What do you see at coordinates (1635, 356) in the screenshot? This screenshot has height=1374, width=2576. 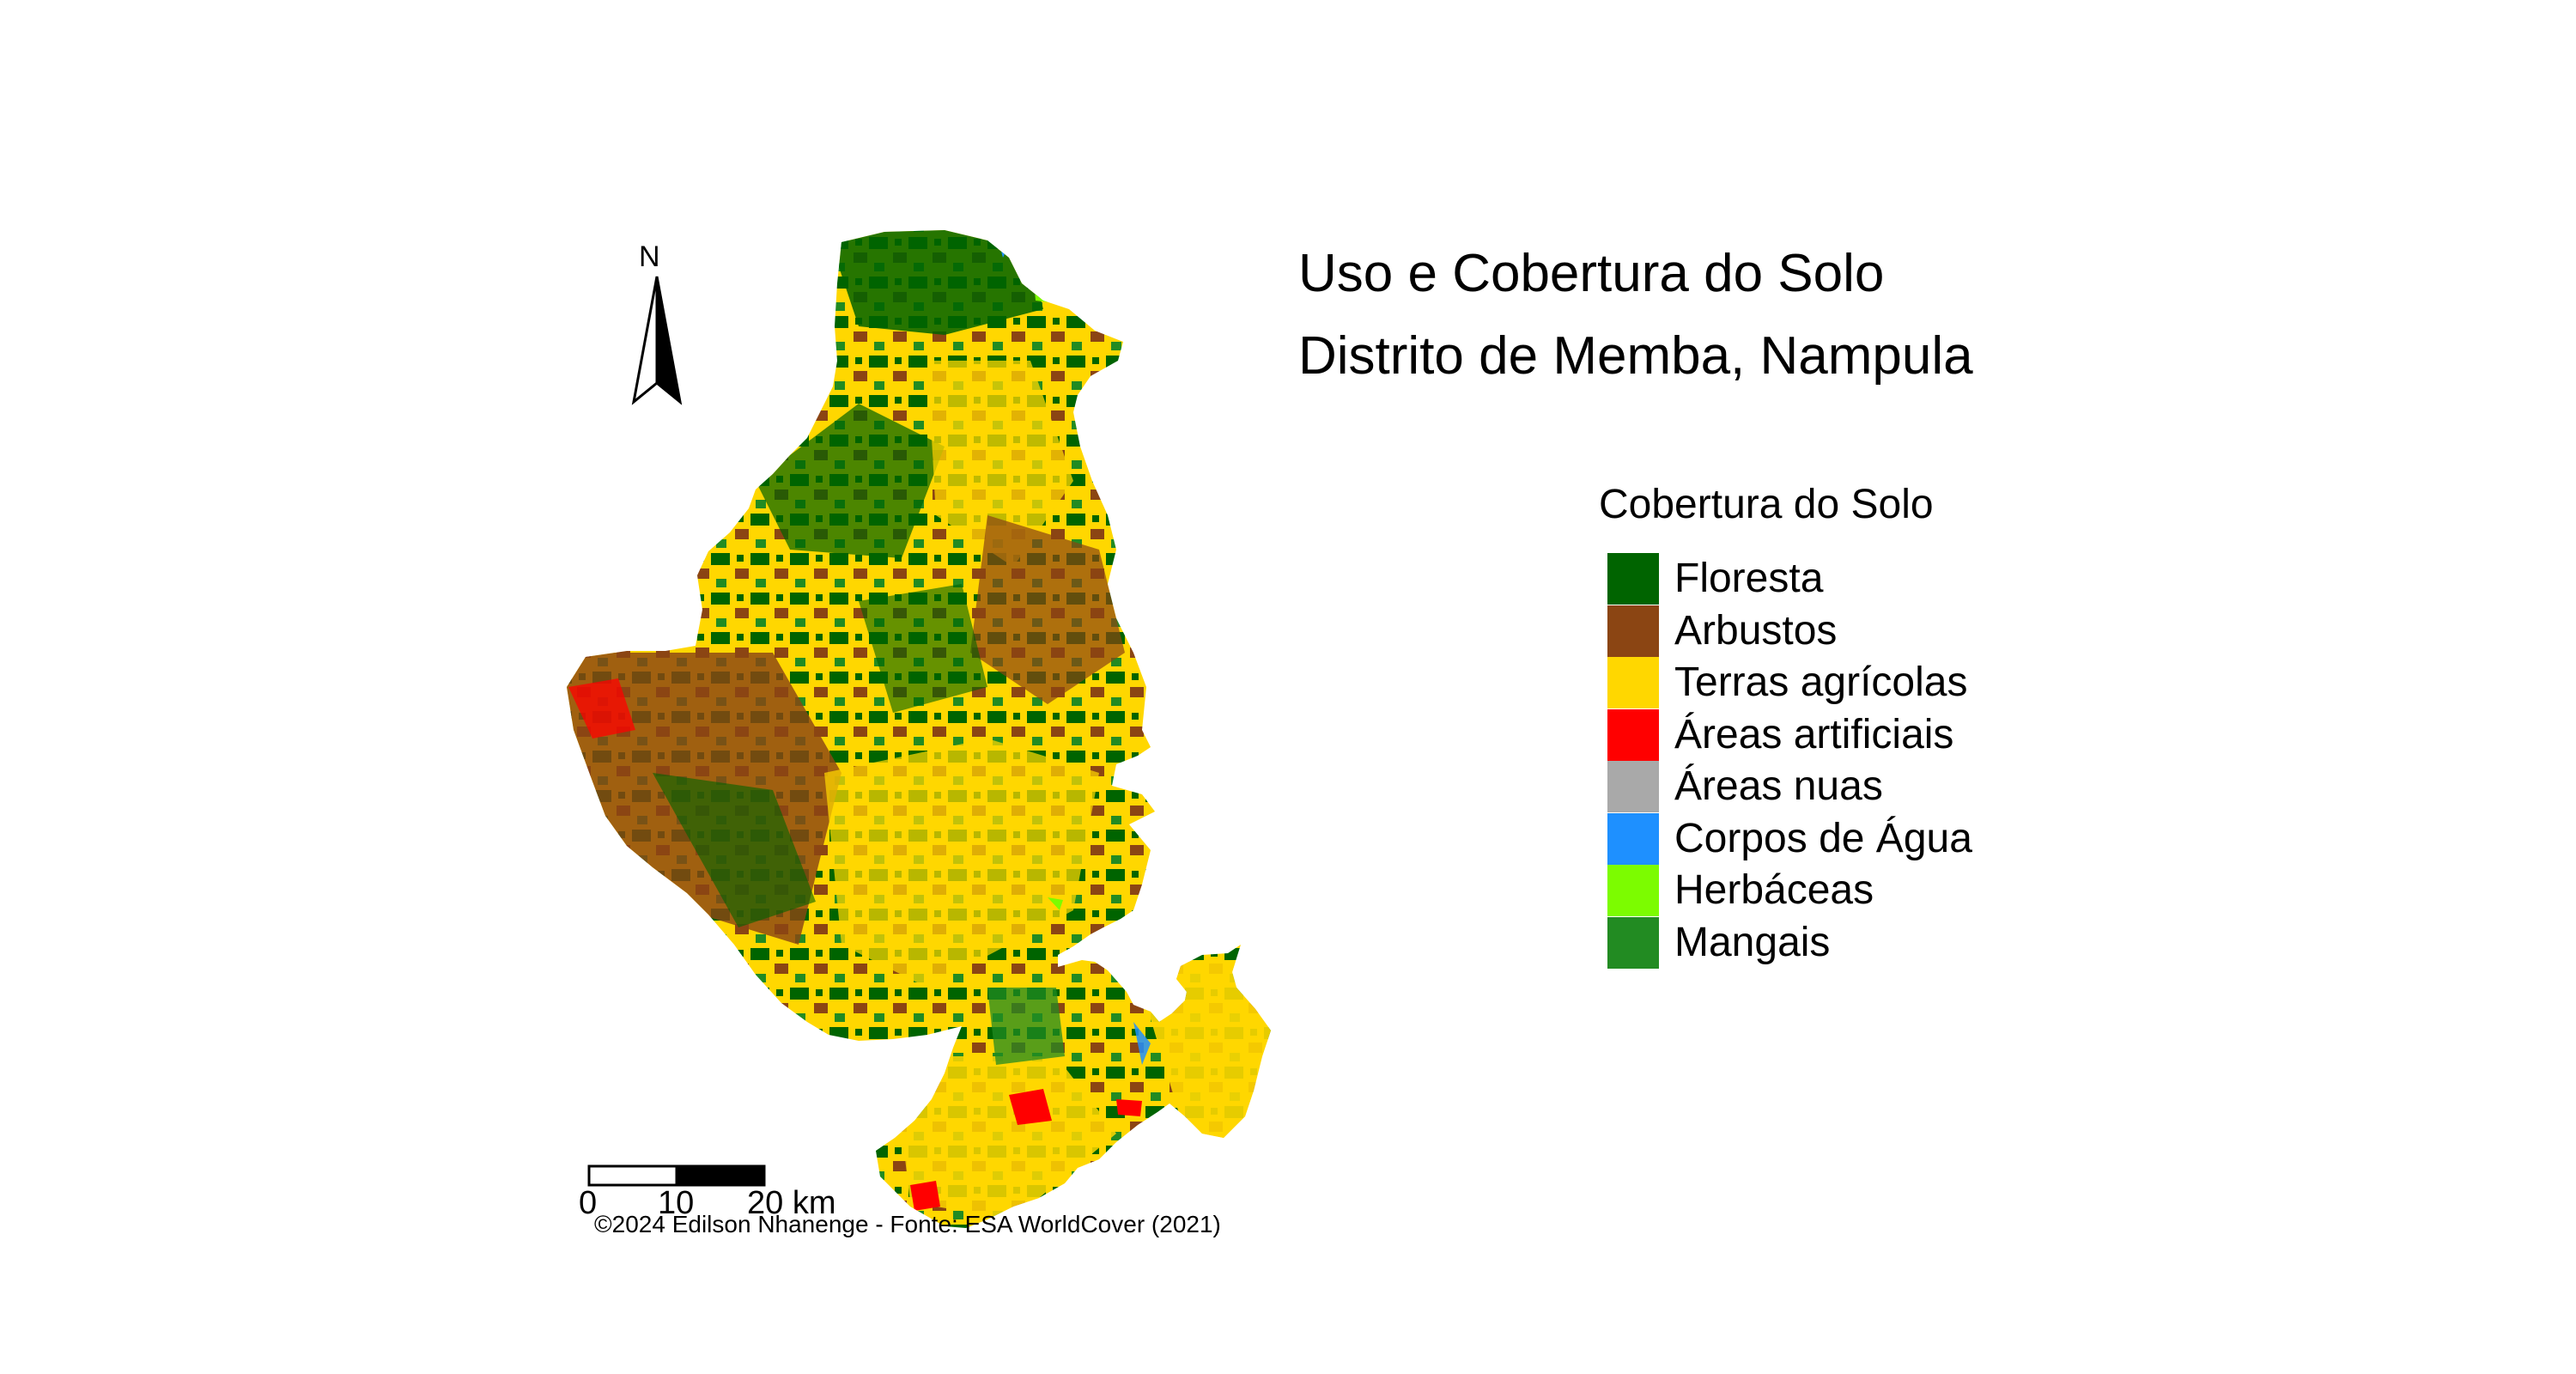 I see `map-subtitle: Distrito de Memba, Nampula` at bounding box center [1635, 356].